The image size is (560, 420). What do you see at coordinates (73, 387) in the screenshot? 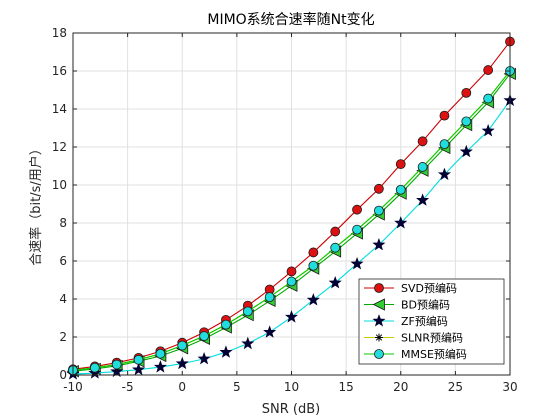
I see `x-tick-label: -10` at bounding box center [73, 387].